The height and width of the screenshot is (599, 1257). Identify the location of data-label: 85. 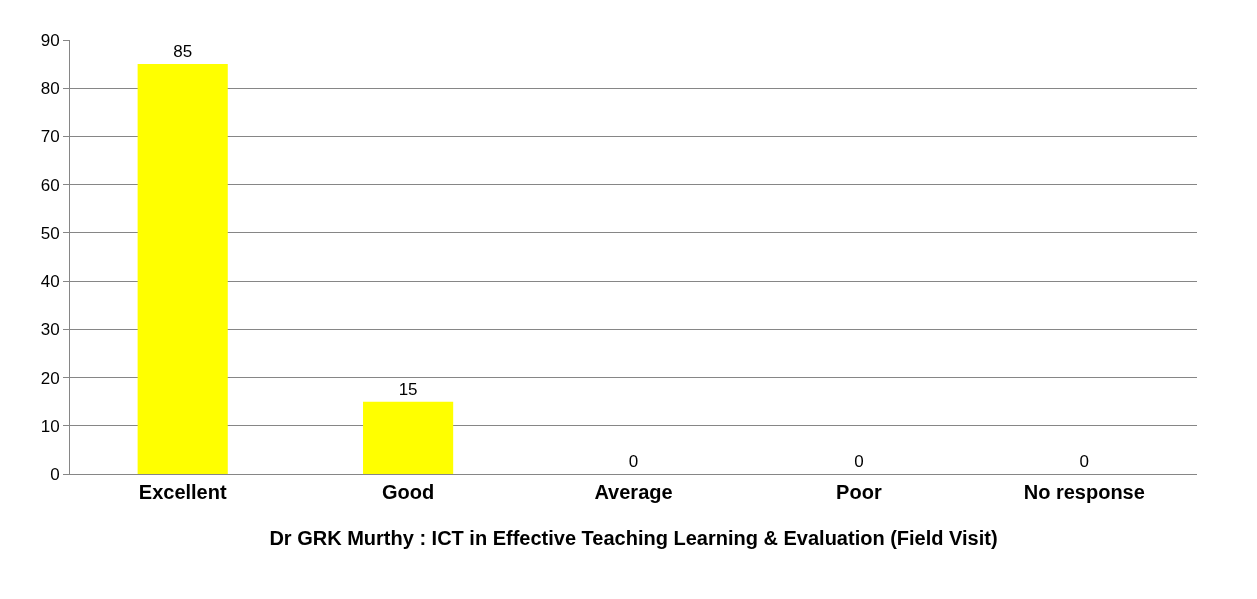
(183, 52).